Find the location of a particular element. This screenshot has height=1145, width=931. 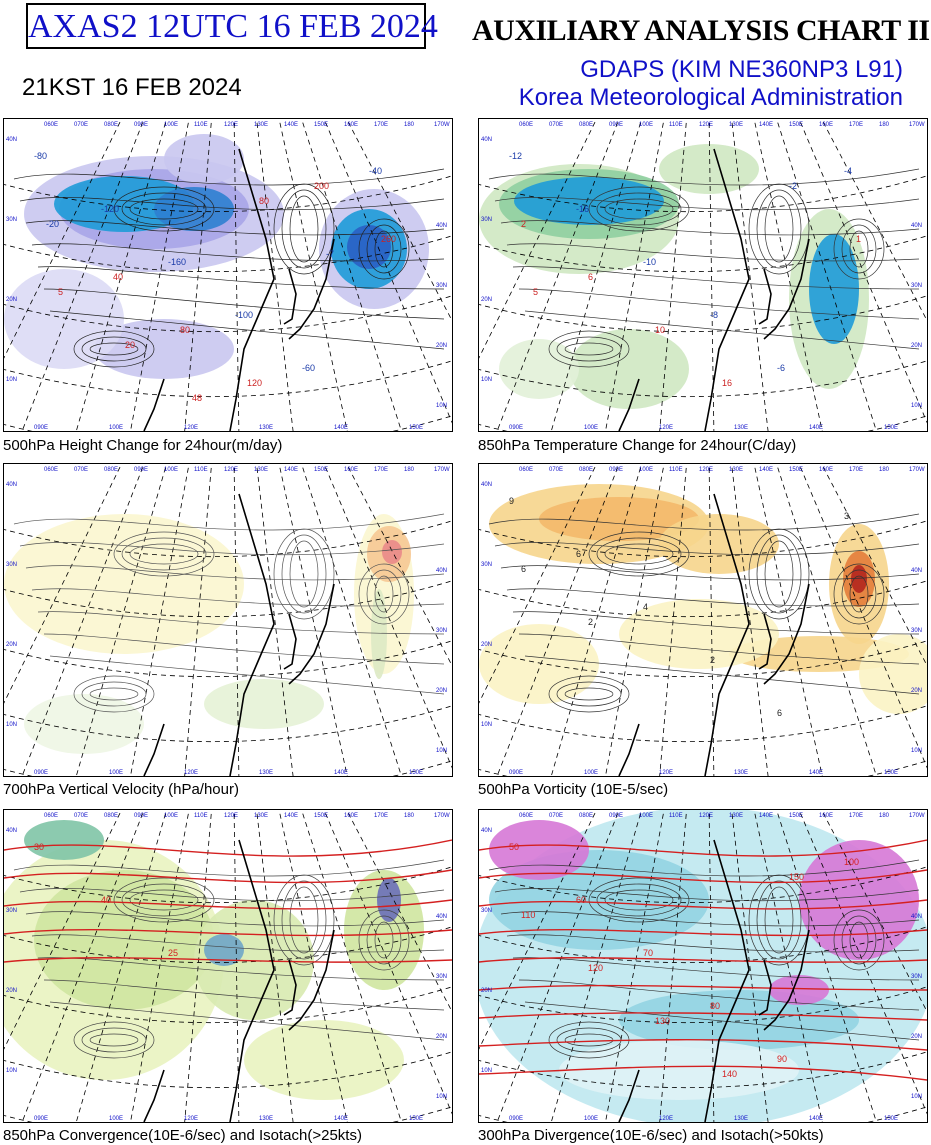

lon-label-top: 130E is located at coordinates (261, 125).